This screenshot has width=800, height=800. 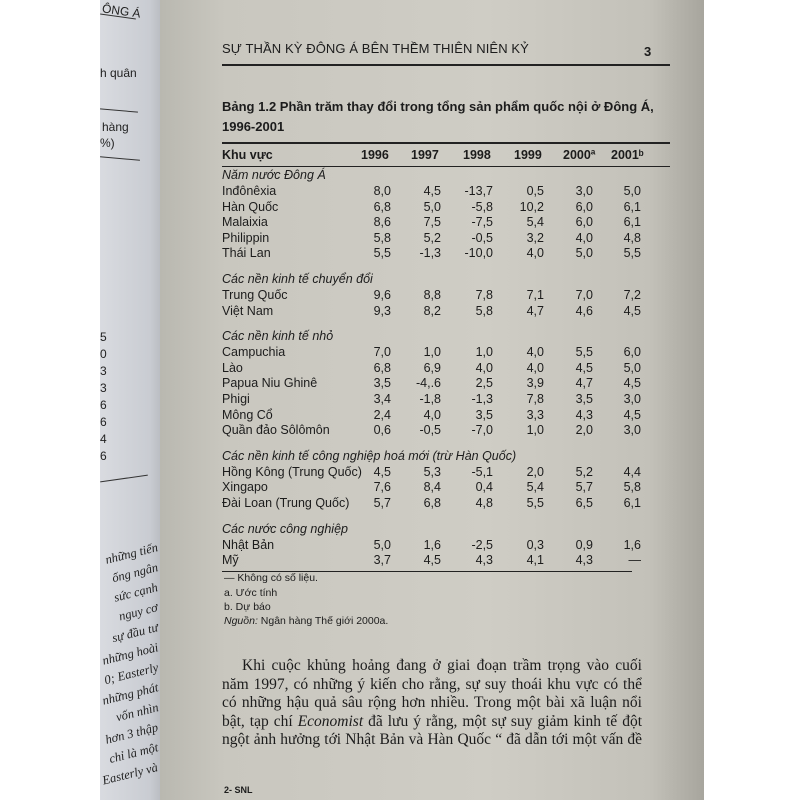 I want to click on cell-value: 1,0, so click(x=484, y=352).